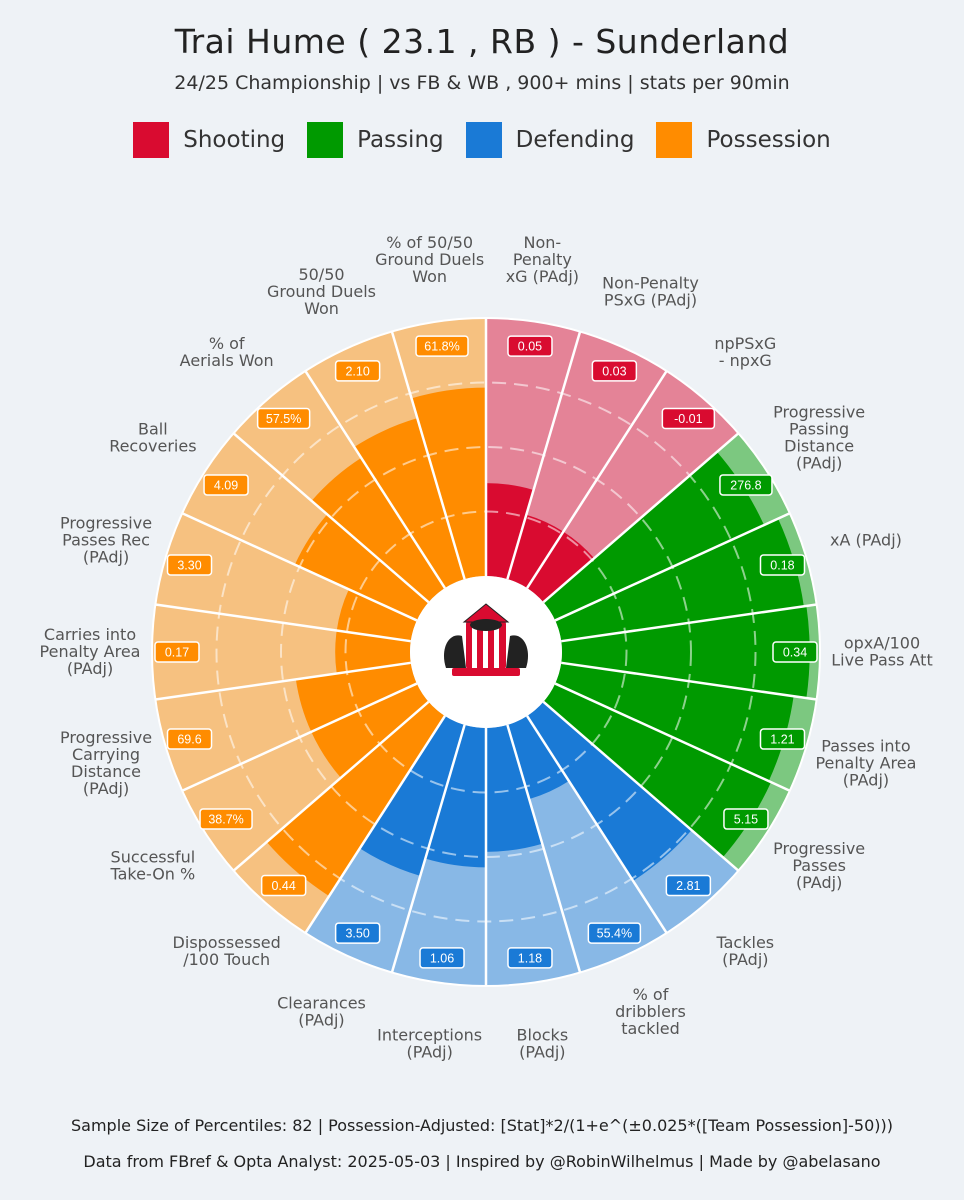 Image resolution: width=964 pixels, height=1200 pixels. I want to click on legend-item-passing: Passing, so click(375, 140).